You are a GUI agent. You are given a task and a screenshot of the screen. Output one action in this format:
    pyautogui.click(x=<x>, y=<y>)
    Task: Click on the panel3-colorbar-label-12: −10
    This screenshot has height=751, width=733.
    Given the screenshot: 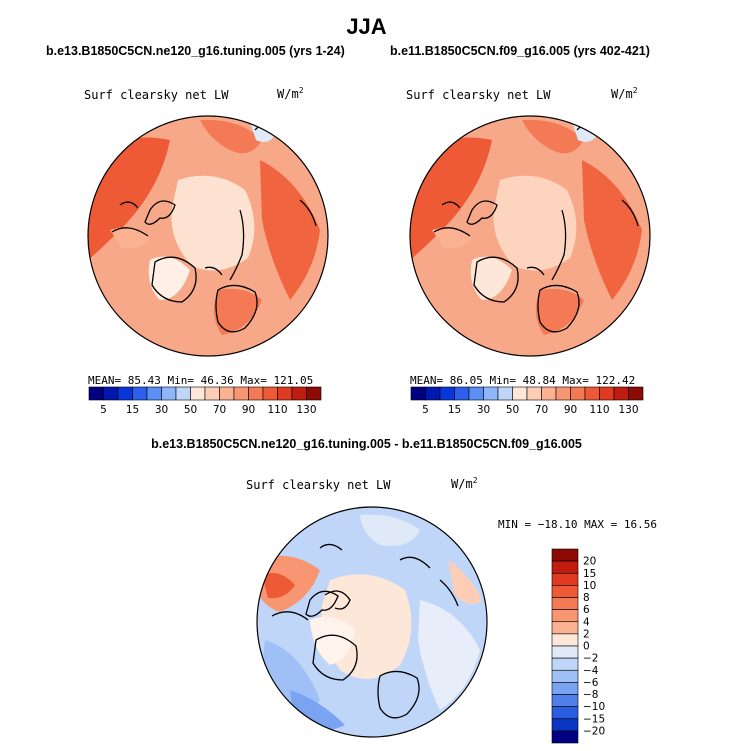 What is the action you would take?
    pyautogui.click(x=594, y=707)
    